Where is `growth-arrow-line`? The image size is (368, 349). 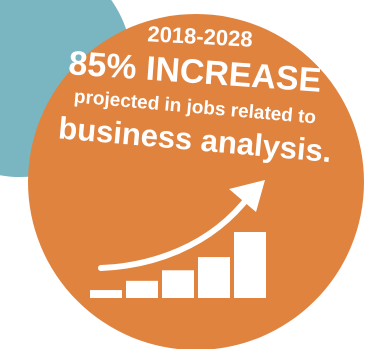
growth-arrow-line is located at coordinates (175, 231).